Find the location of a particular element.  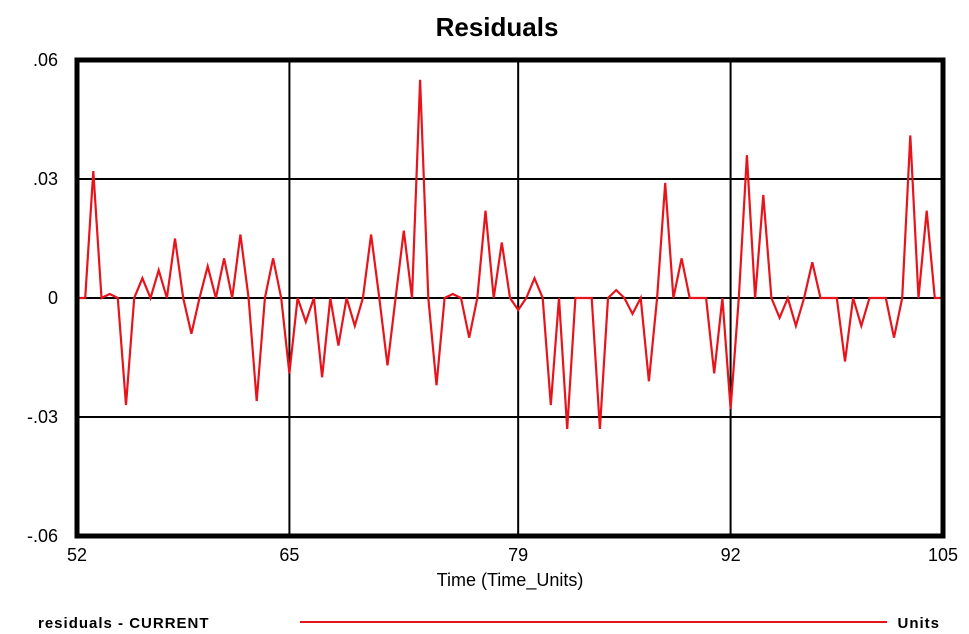

x-tick-label: 65 is located at coordinates (289, 555).